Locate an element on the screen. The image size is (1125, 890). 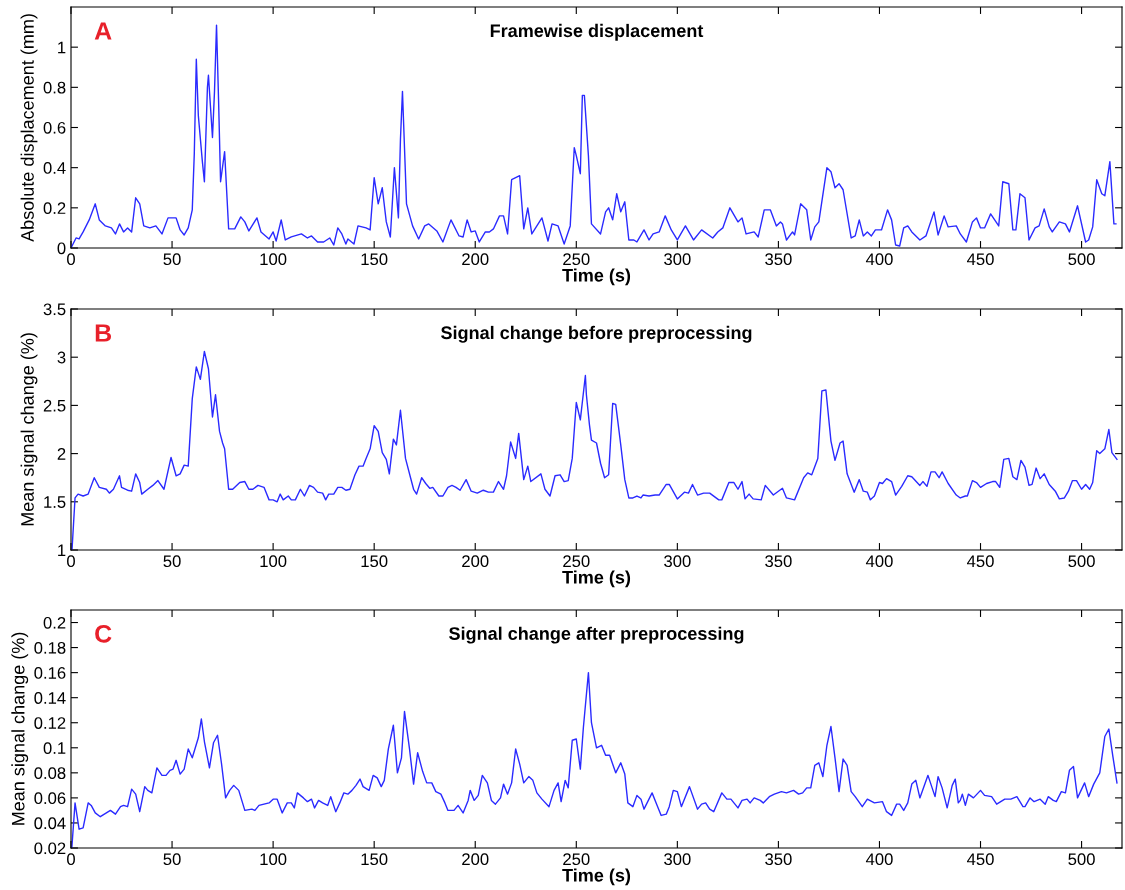
y-tick-label: 2.5 is located at coordinates (54, 405).